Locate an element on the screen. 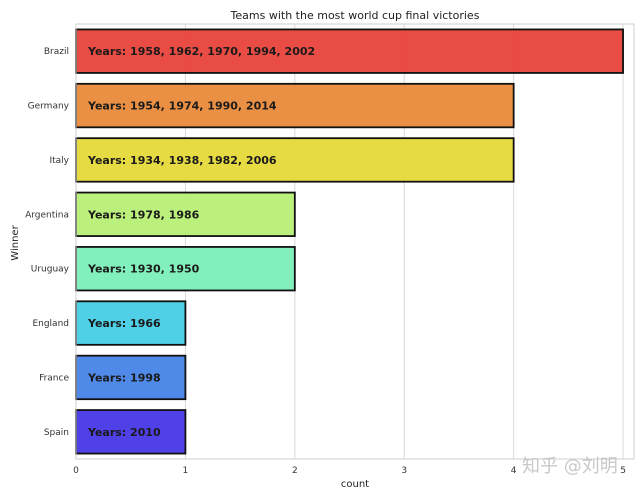  x-tick-label: 5 is located at coordinates (623, 471).